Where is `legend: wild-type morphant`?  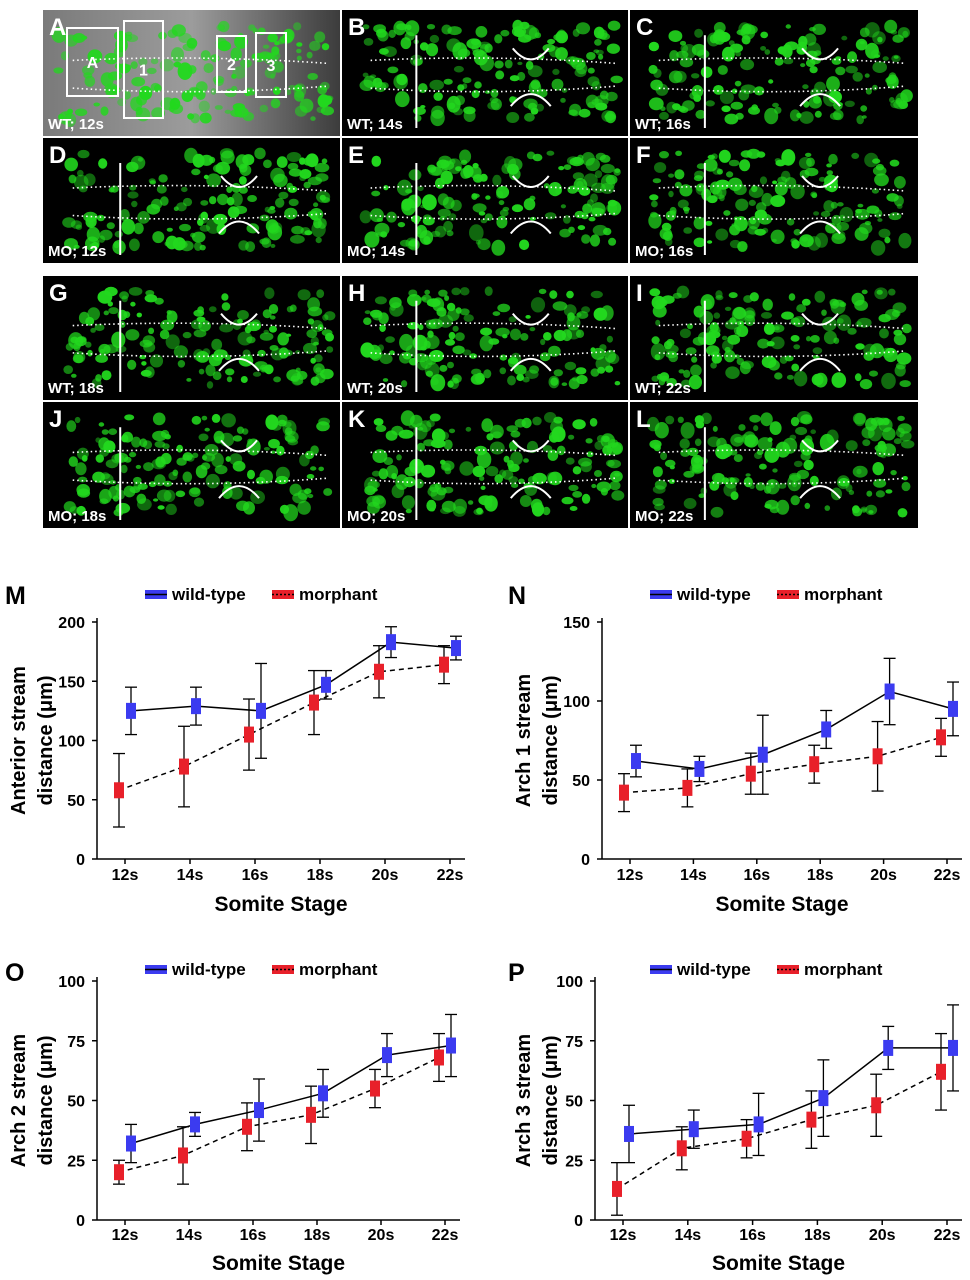
legend: wild-type morphant is located at coordinates (766, 969).